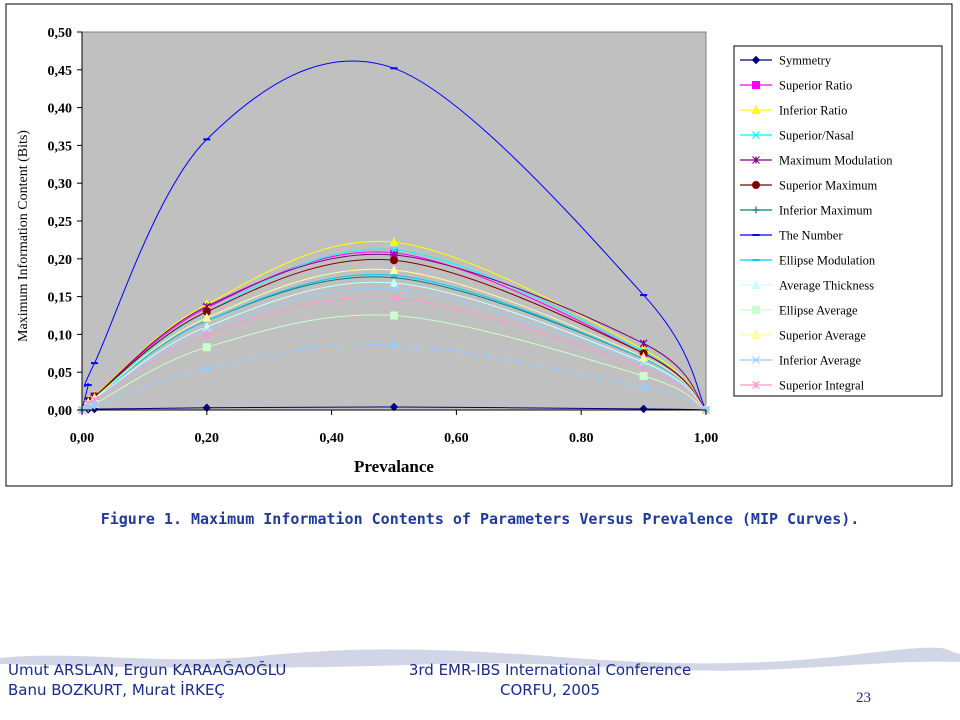 This screenshot has height=720, width=960. Describe the element at coordinates (813, 111) in the screenshot. I see `legend-label: Inferior Ratio` at that location.